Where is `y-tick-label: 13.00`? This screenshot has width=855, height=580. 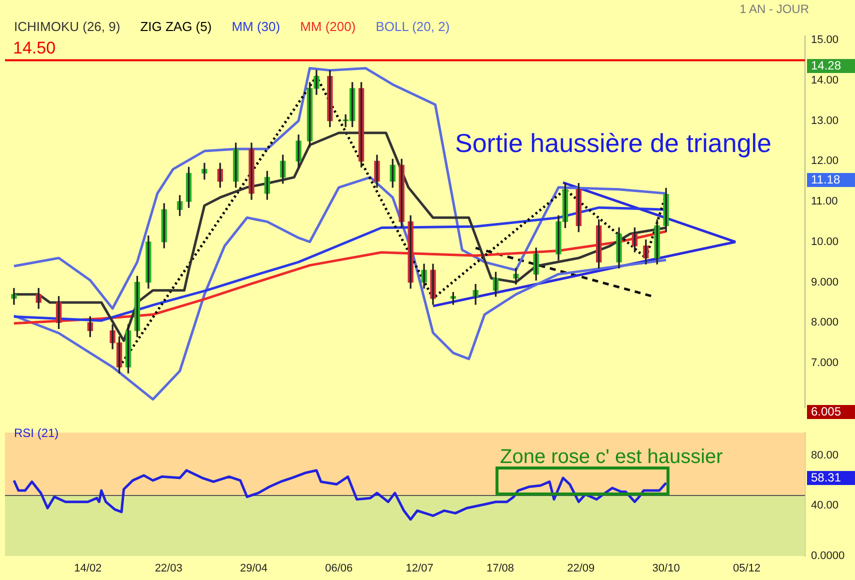
y-tick-label: 13.00 is located at coordinates (825, 120).